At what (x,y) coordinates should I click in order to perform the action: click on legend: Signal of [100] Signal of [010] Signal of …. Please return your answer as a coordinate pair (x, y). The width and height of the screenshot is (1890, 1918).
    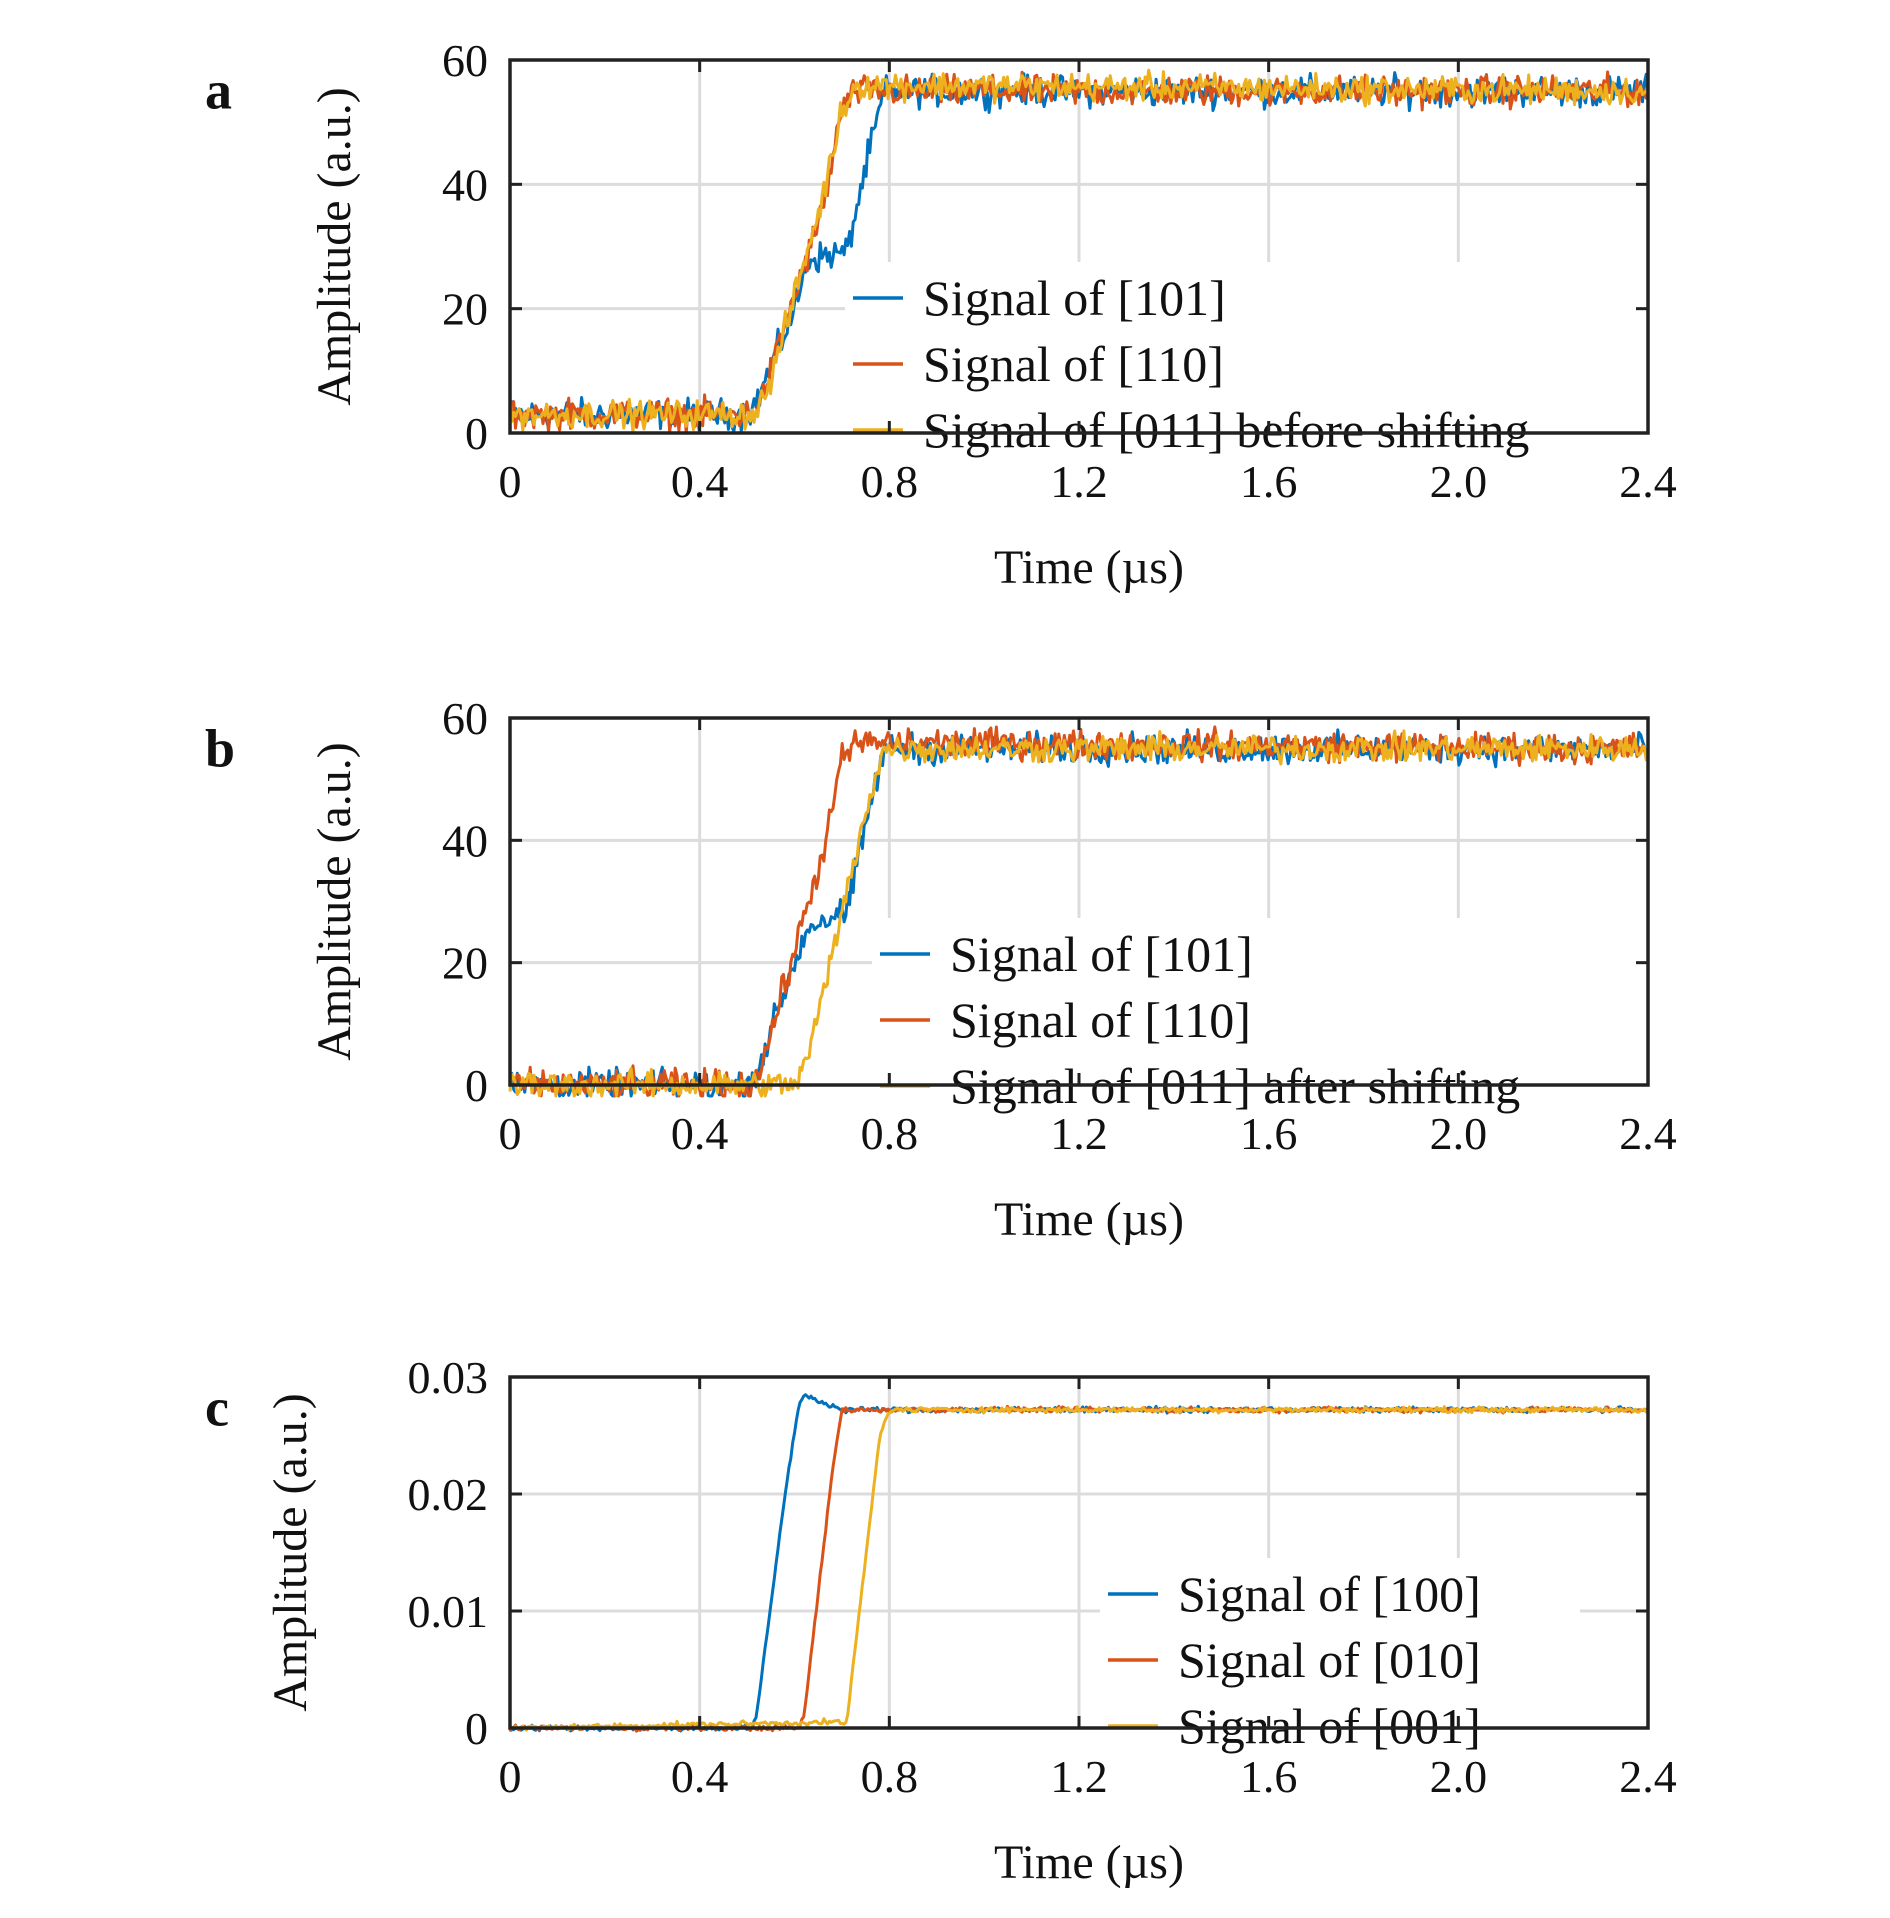
    Looking at the image, I should click on (1340, 1658).